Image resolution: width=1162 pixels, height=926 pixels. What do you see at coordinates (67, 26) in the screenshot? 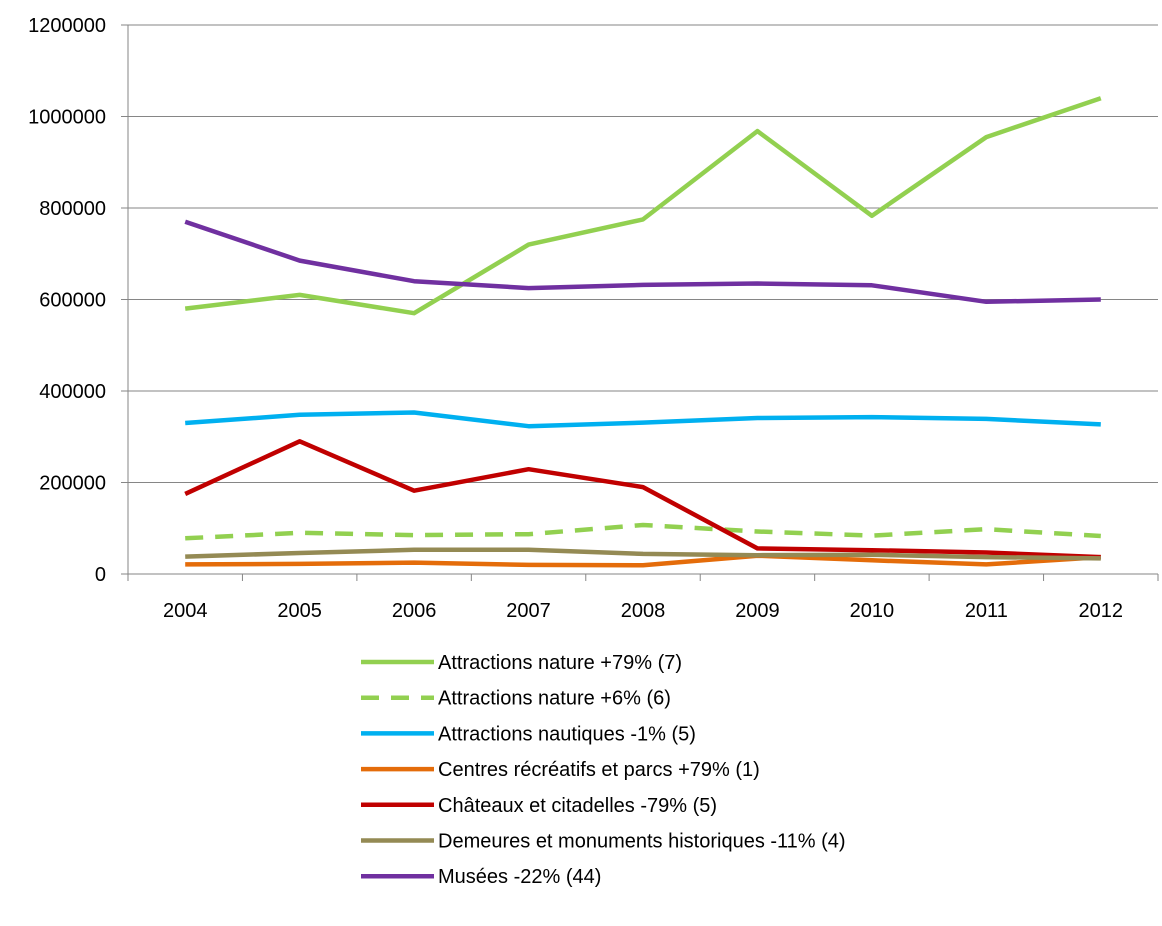
I see `y-tick-label: 1200000` at bounding box center [67, 26].